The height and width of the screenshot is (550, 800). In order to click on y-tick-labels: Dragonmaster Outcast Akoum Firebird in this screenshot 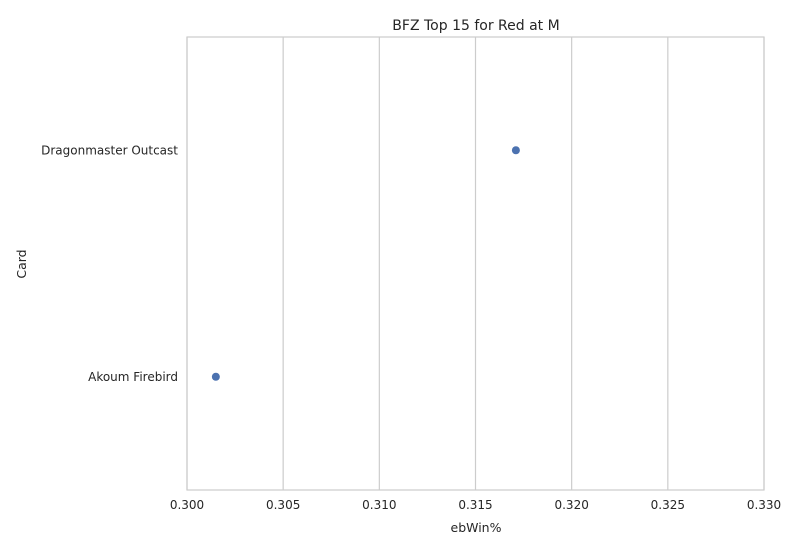, I will do `click(109, 263)`.